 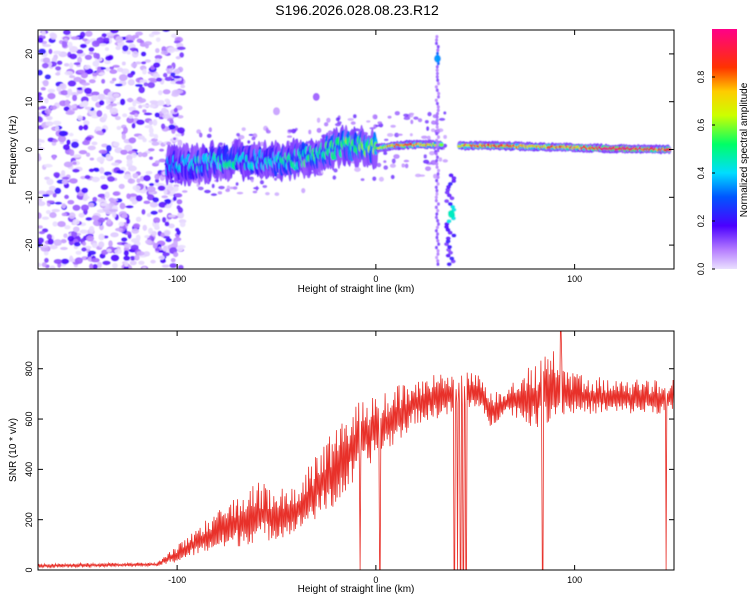 I want to click on snr-ytick-label: 200, so click(x=29, y=519).